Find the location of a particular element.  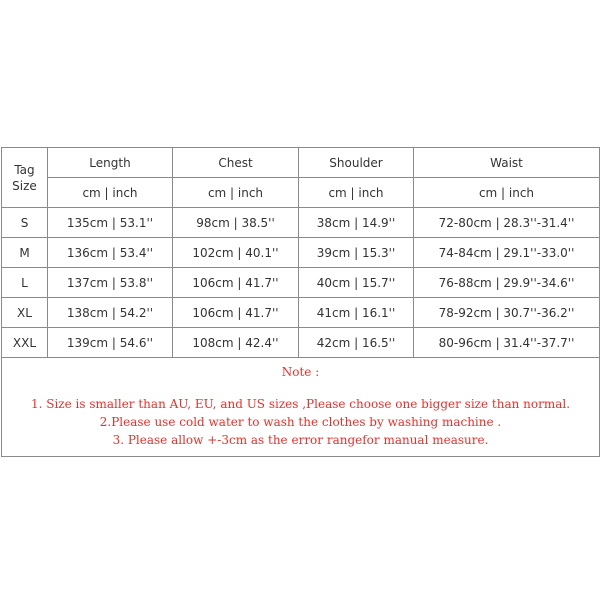

column-header-length: Length is located at coordinates (110, 162).